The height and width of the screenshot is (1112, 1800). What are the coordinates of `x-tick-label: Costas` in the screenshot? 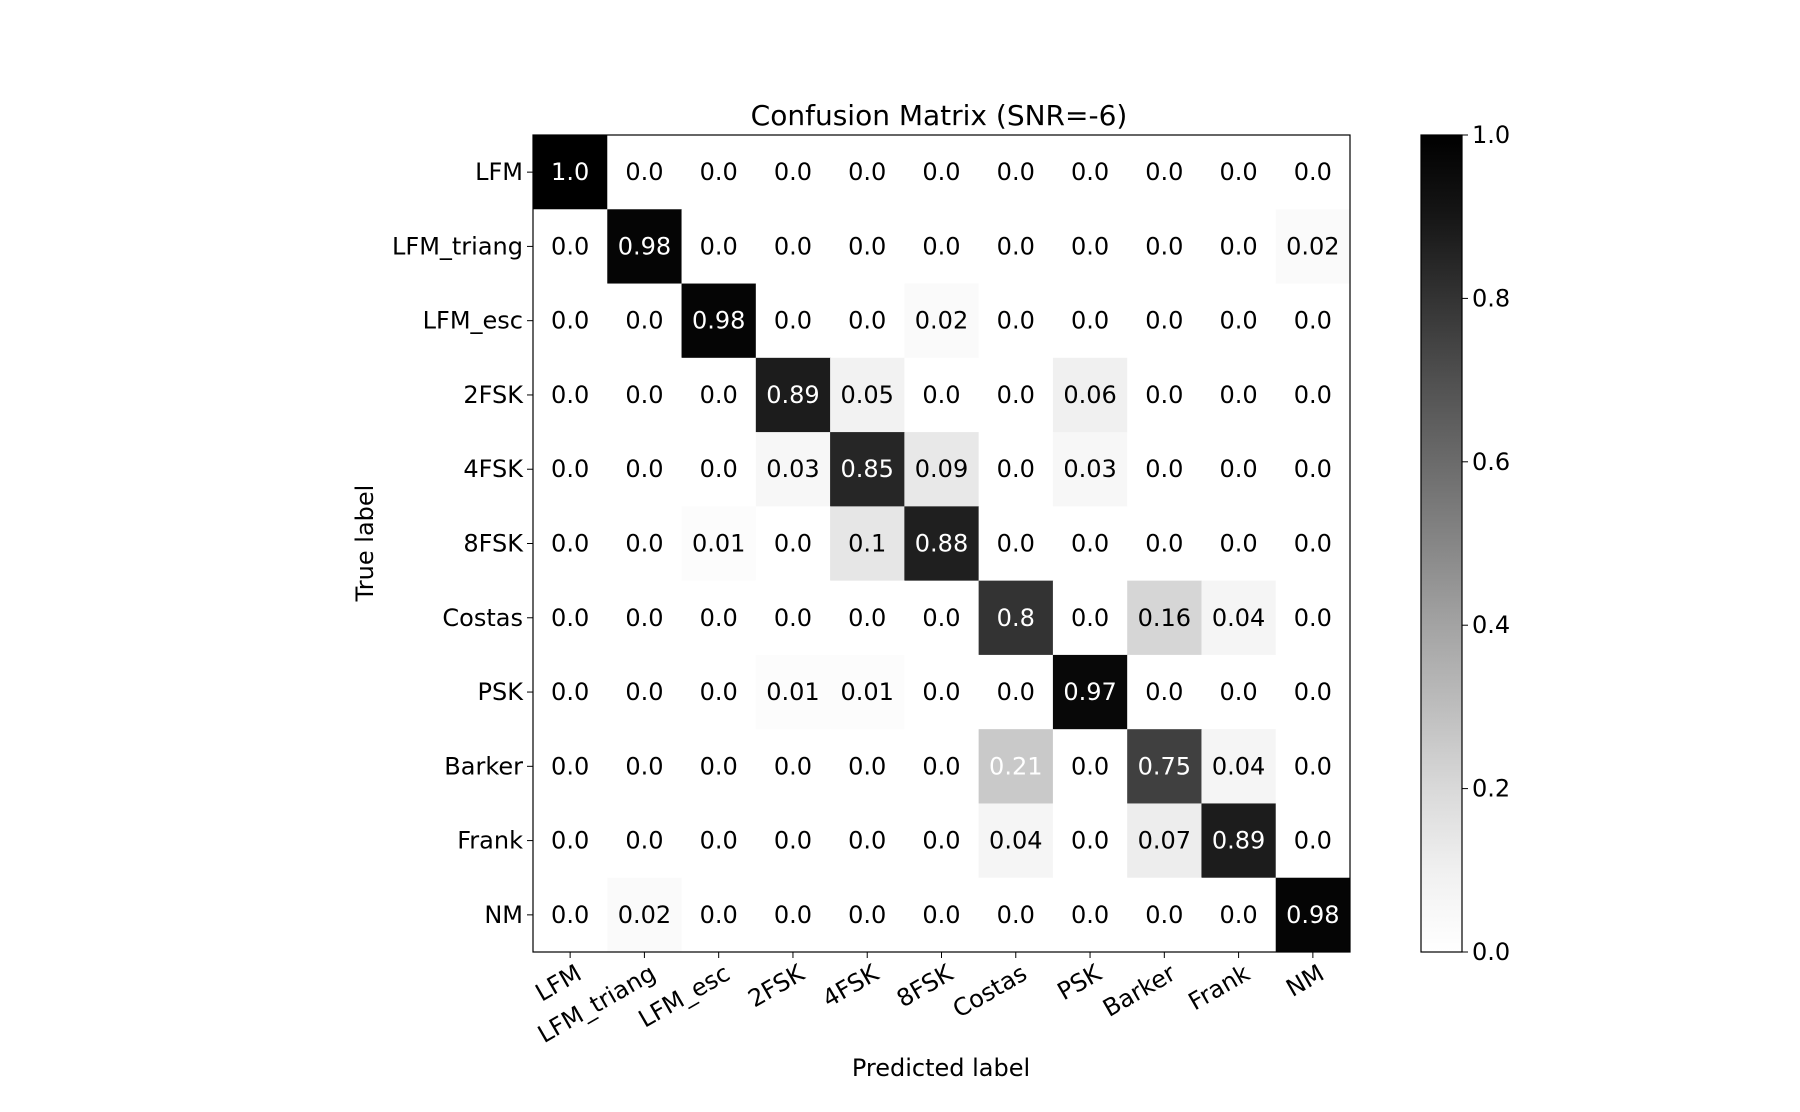 It's located at (990, 991).